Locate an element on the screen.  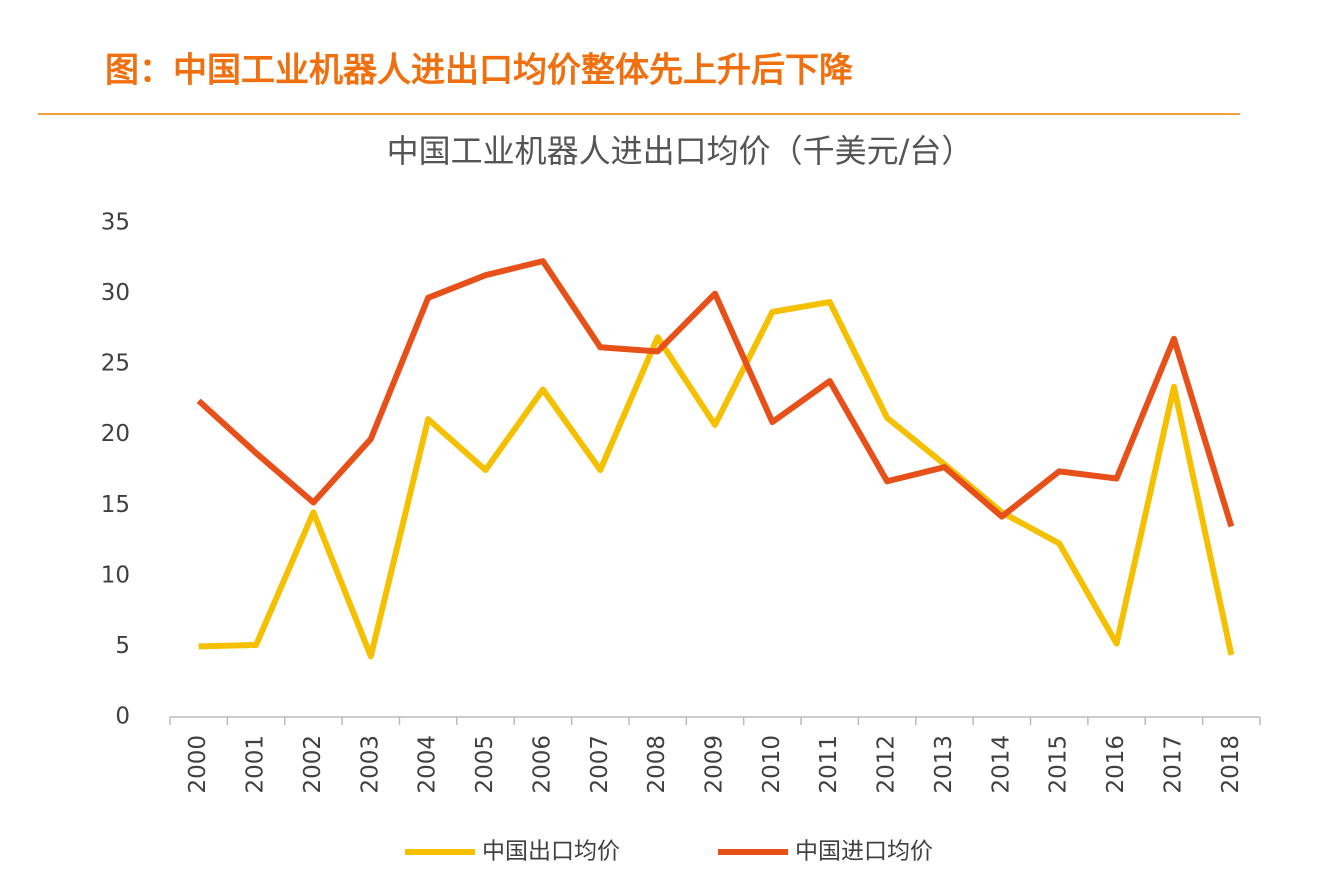
y-tick-label: 15 is located at coordinates (115, 505).